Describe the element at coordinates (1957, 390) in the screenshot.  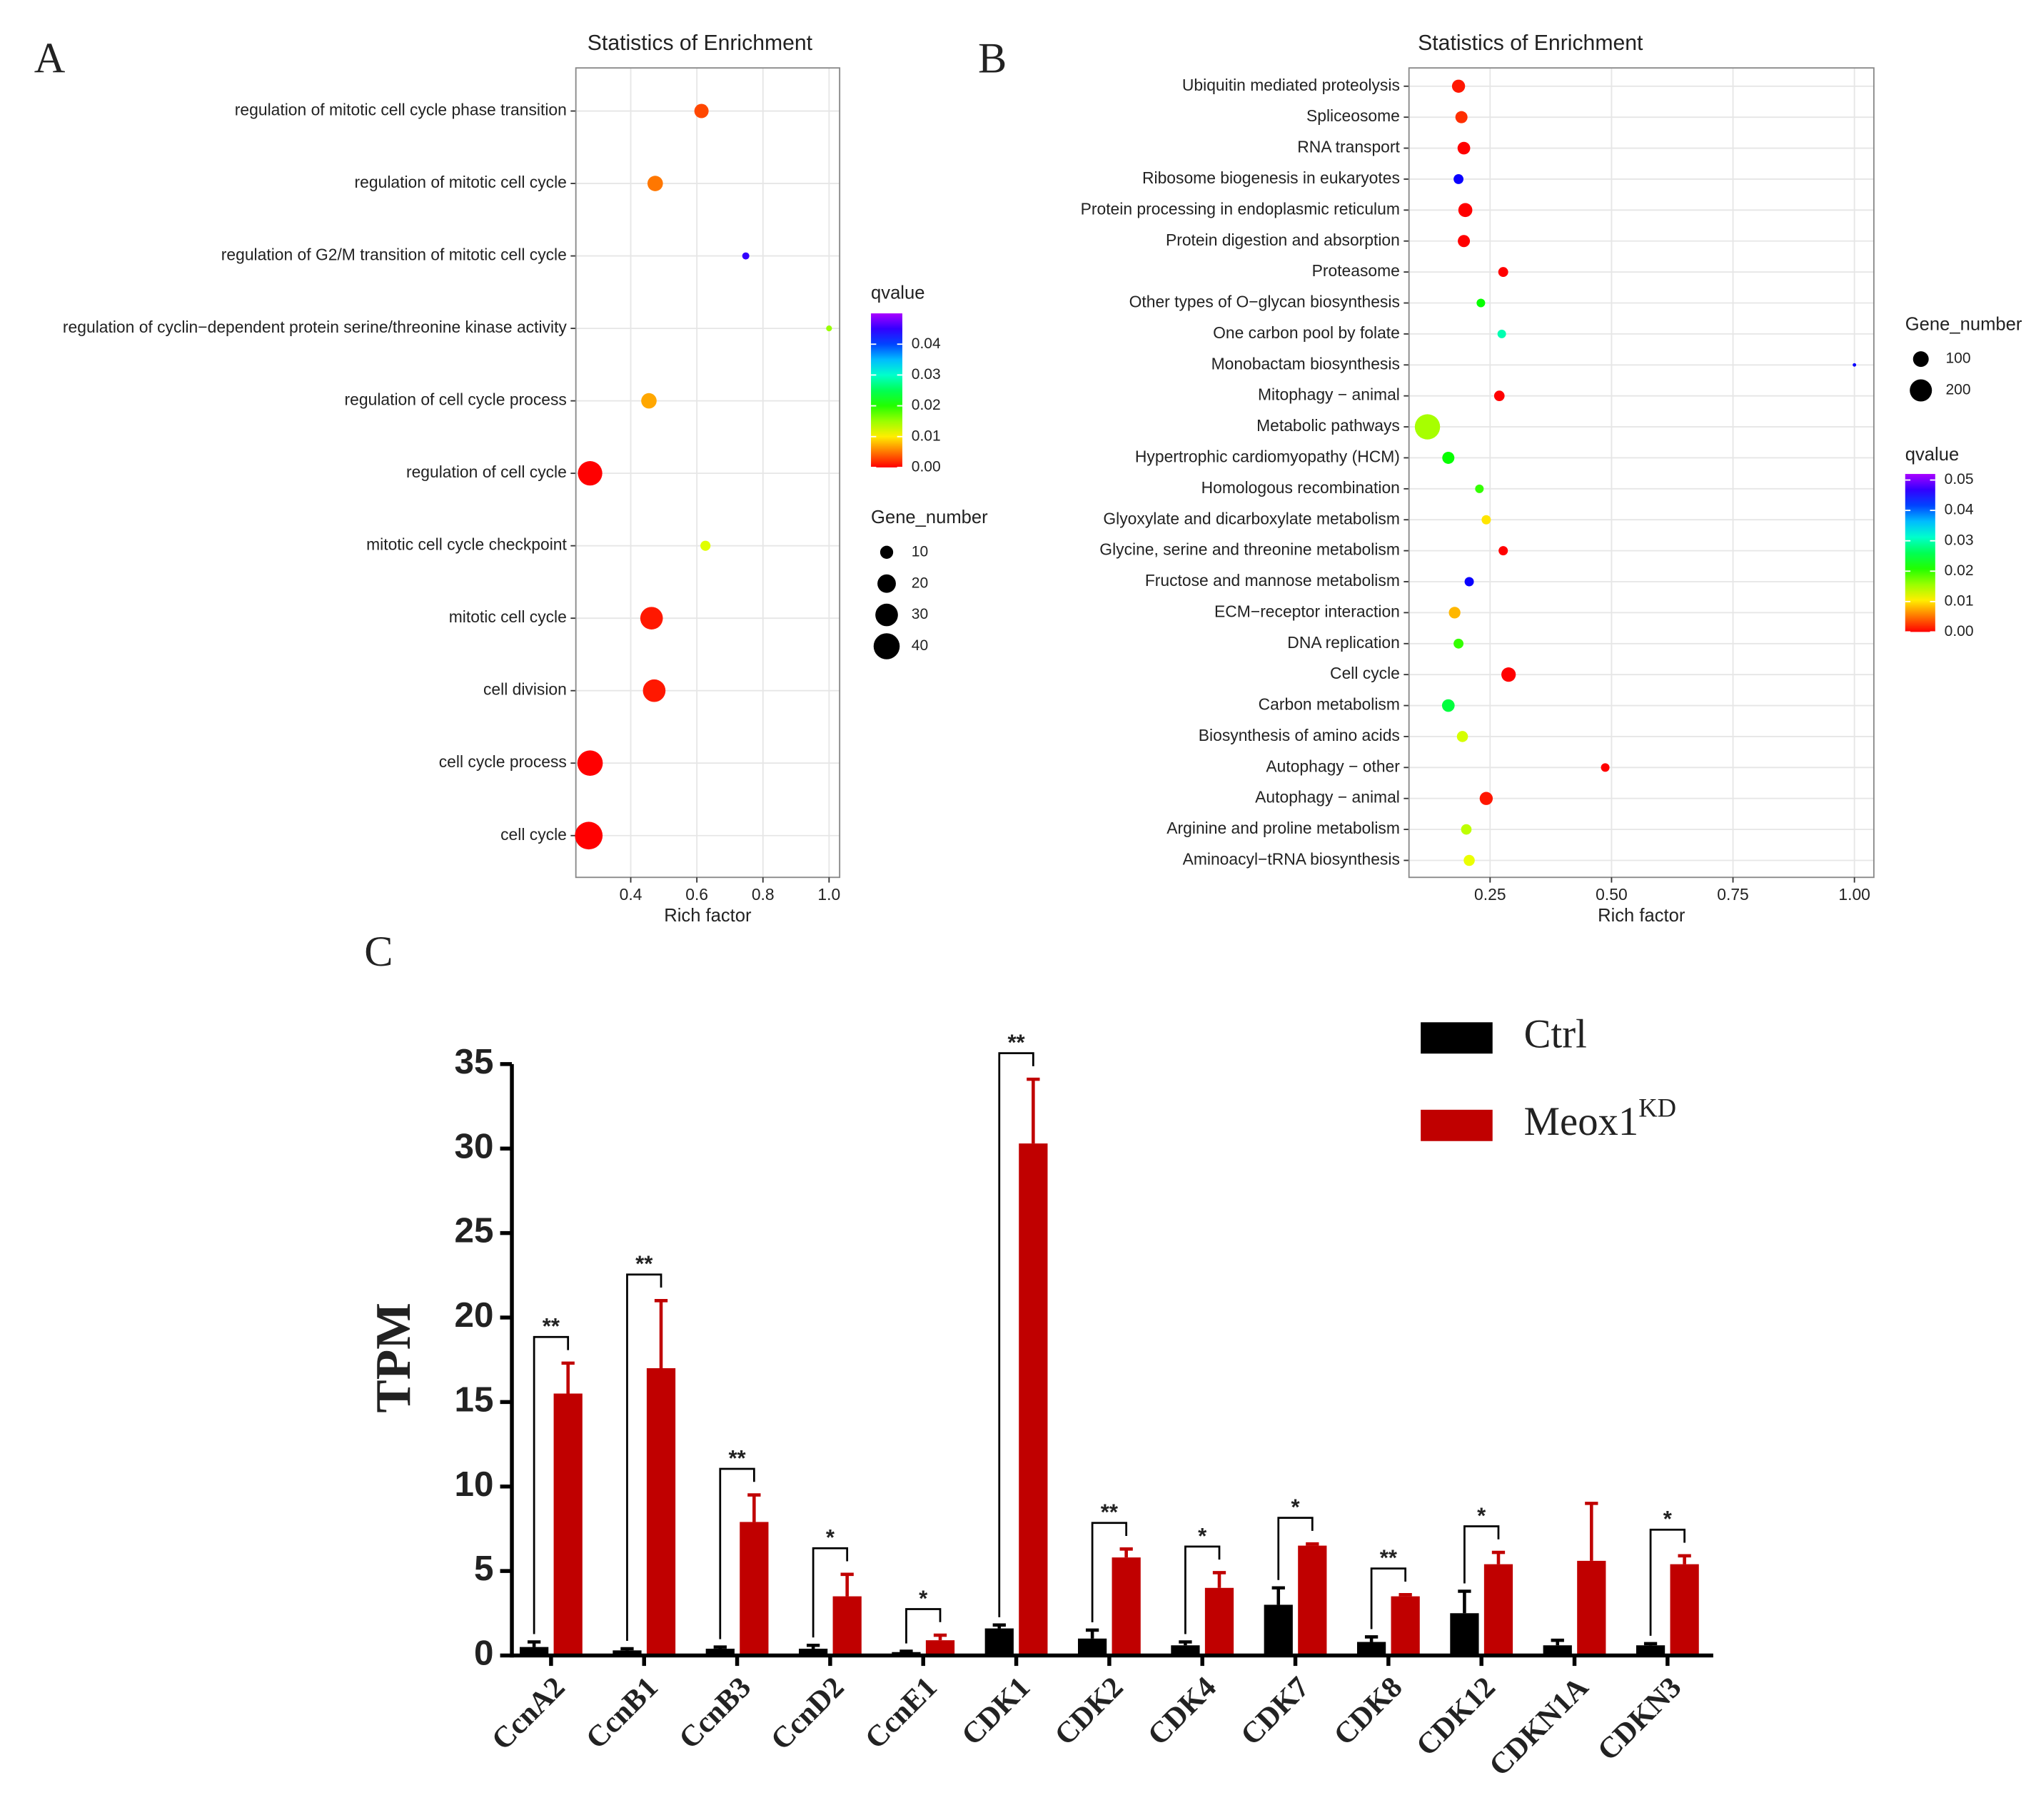
I see `size-label: 200` at that location.